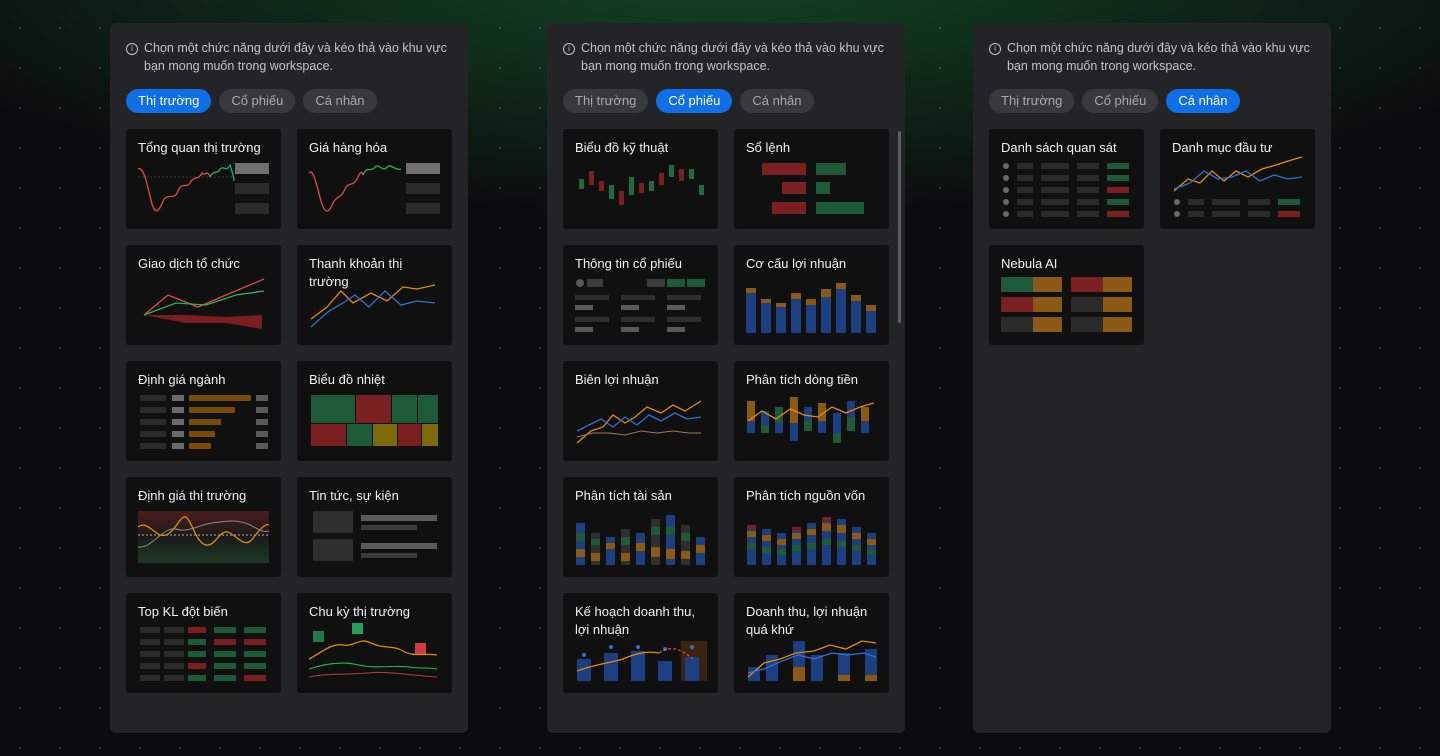 The height and width of the screenshot is (756, 1440). What do you see at coordinates (806, 495) in the screenshot?
I see `widget-title: Phân tích nguồn vốn` at bounding box center [806, 495].